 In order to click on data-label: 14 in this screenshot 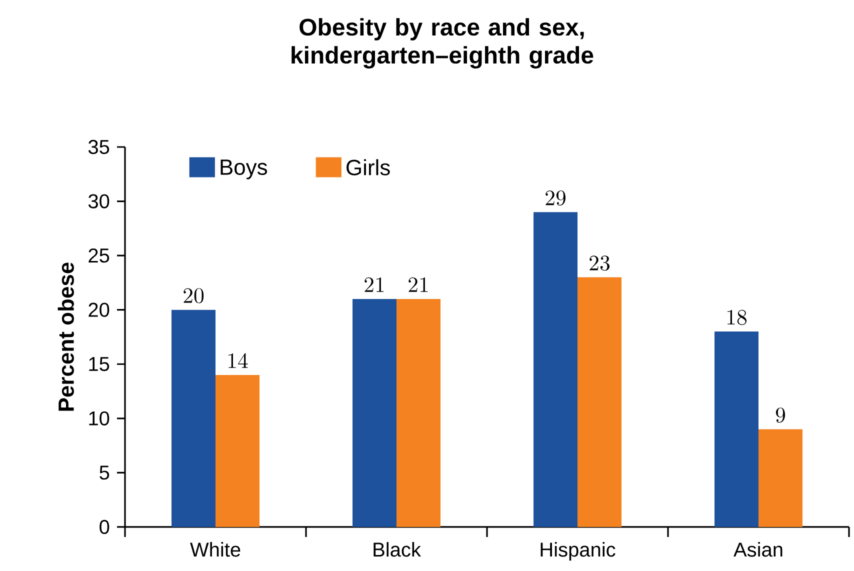, I will do `click(238, 360)`.